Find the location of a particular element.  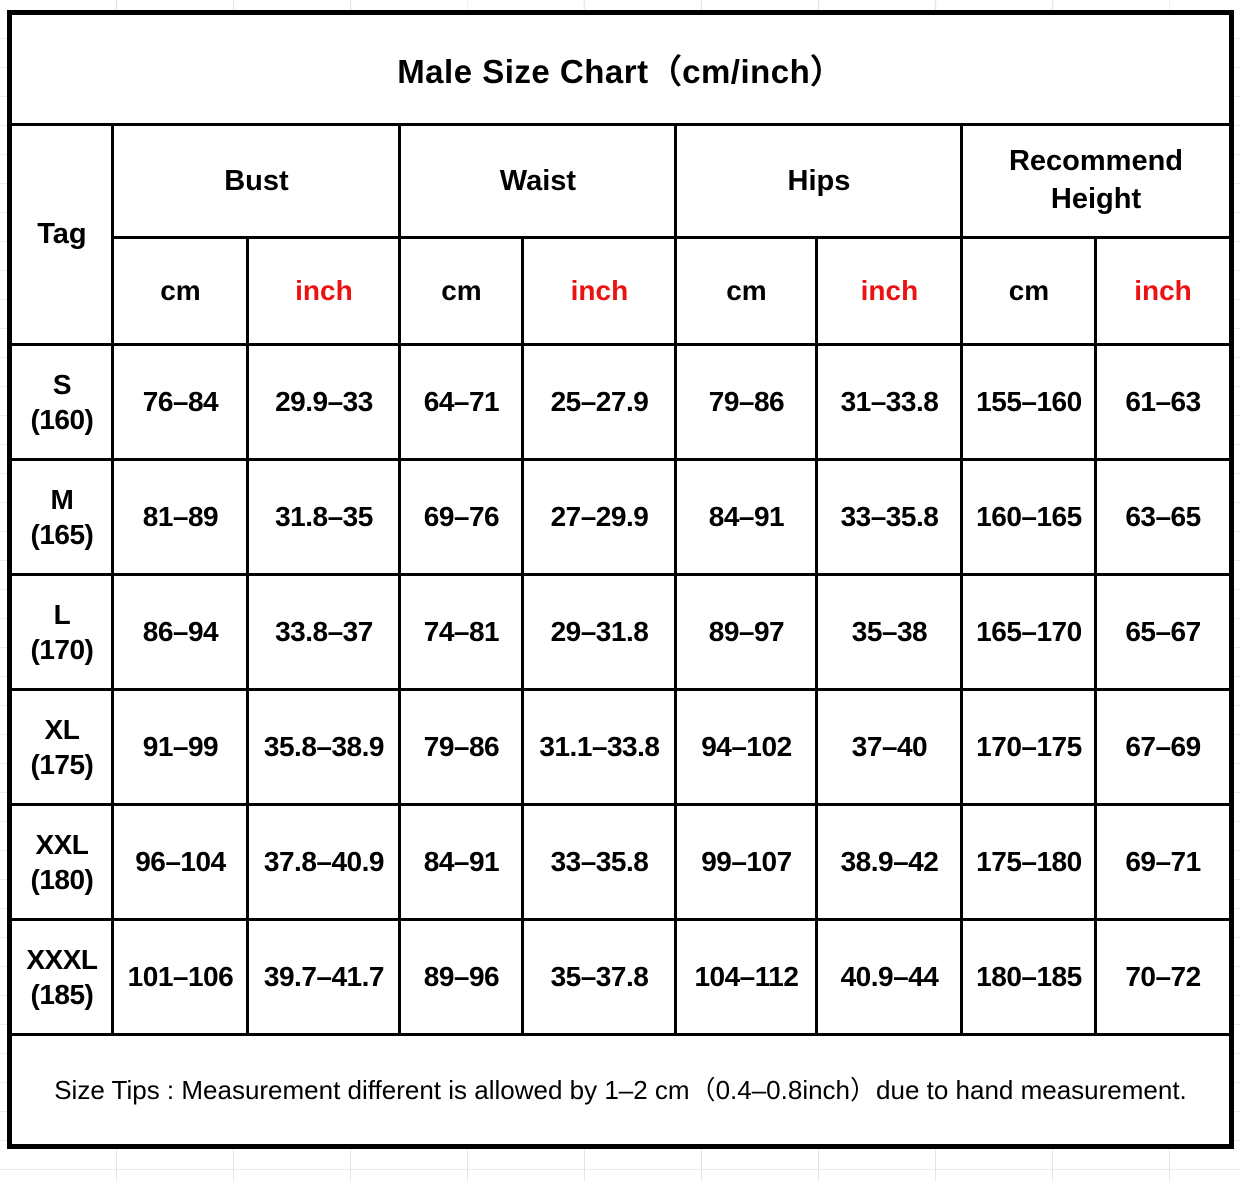

bust-inch-value: 39.7–41.7 is located at coordinates (324, 977).